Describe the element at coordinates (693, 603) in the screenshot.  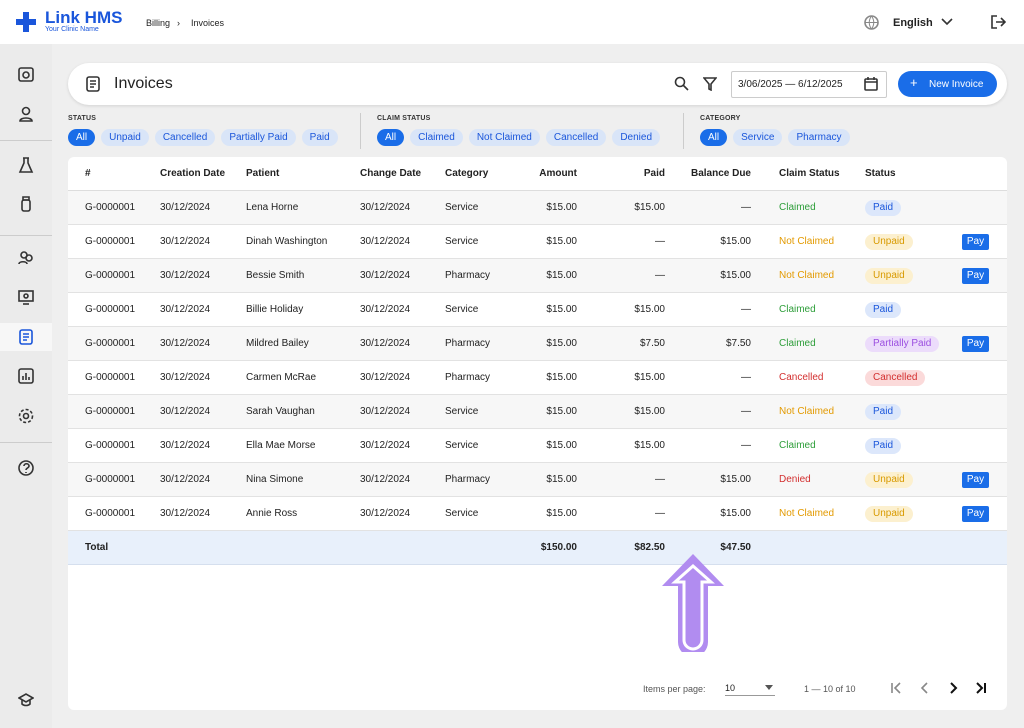
I see `annotation-arrow` at that location.